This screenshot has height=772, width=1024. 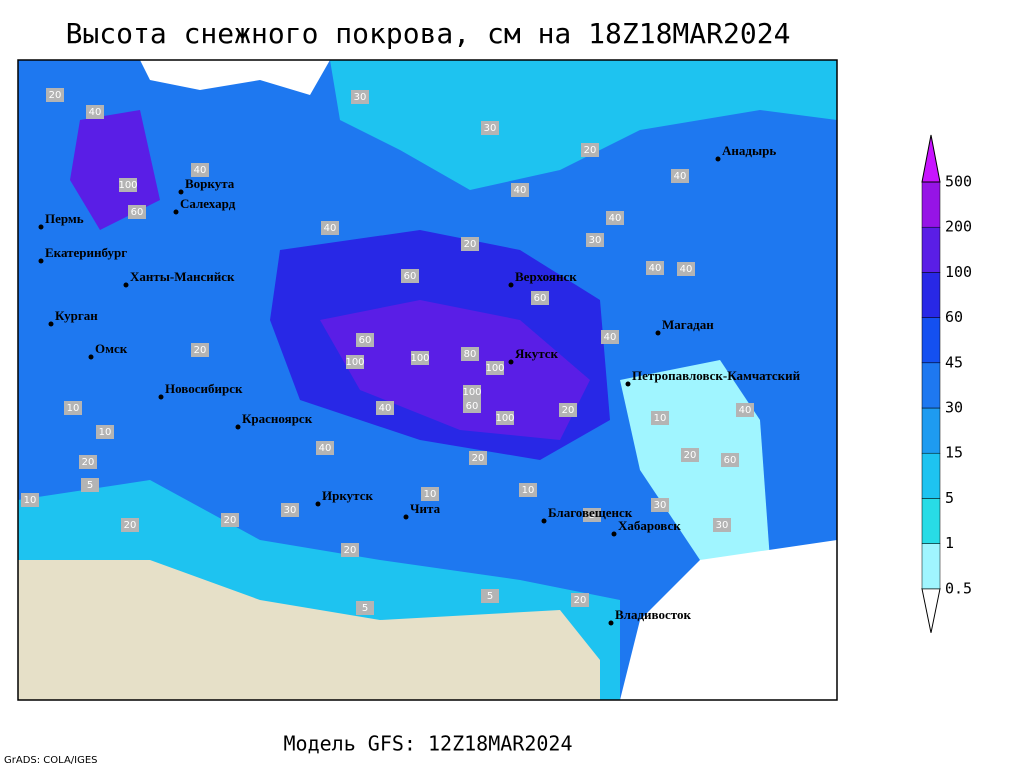 What do you see at coordinates (954, 317) in the screenshot?
I see `colorbar-label: 60` at bounding box center [954, 317].